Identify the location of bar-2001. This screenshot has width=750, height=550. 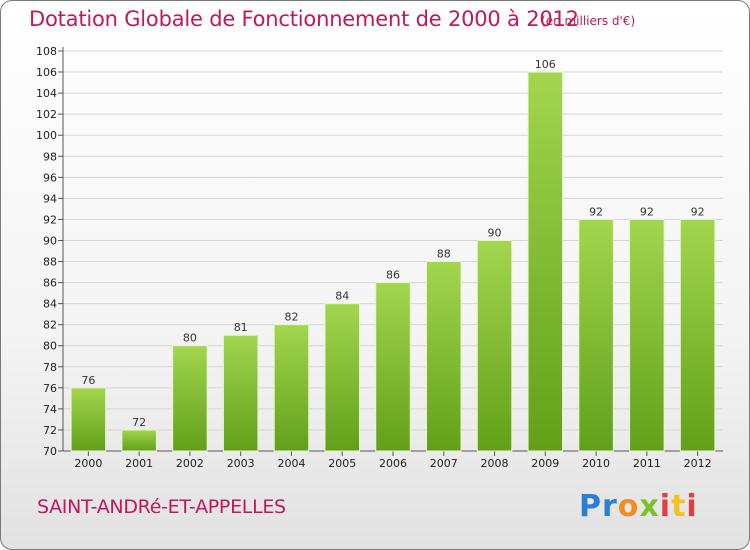
(139, 440).